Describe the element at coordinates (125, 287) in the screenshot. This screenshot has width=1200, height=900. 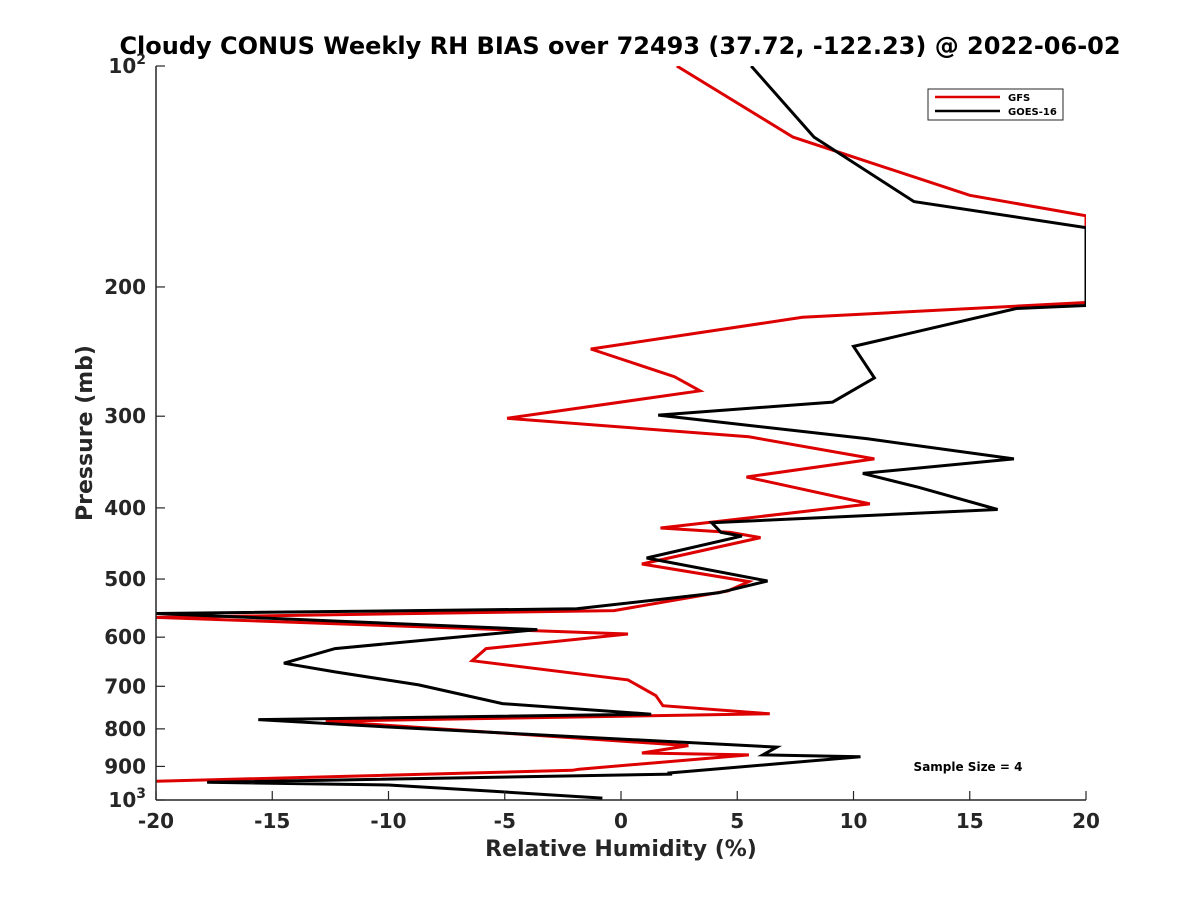
I see `y-tick-label: 200` at that location.